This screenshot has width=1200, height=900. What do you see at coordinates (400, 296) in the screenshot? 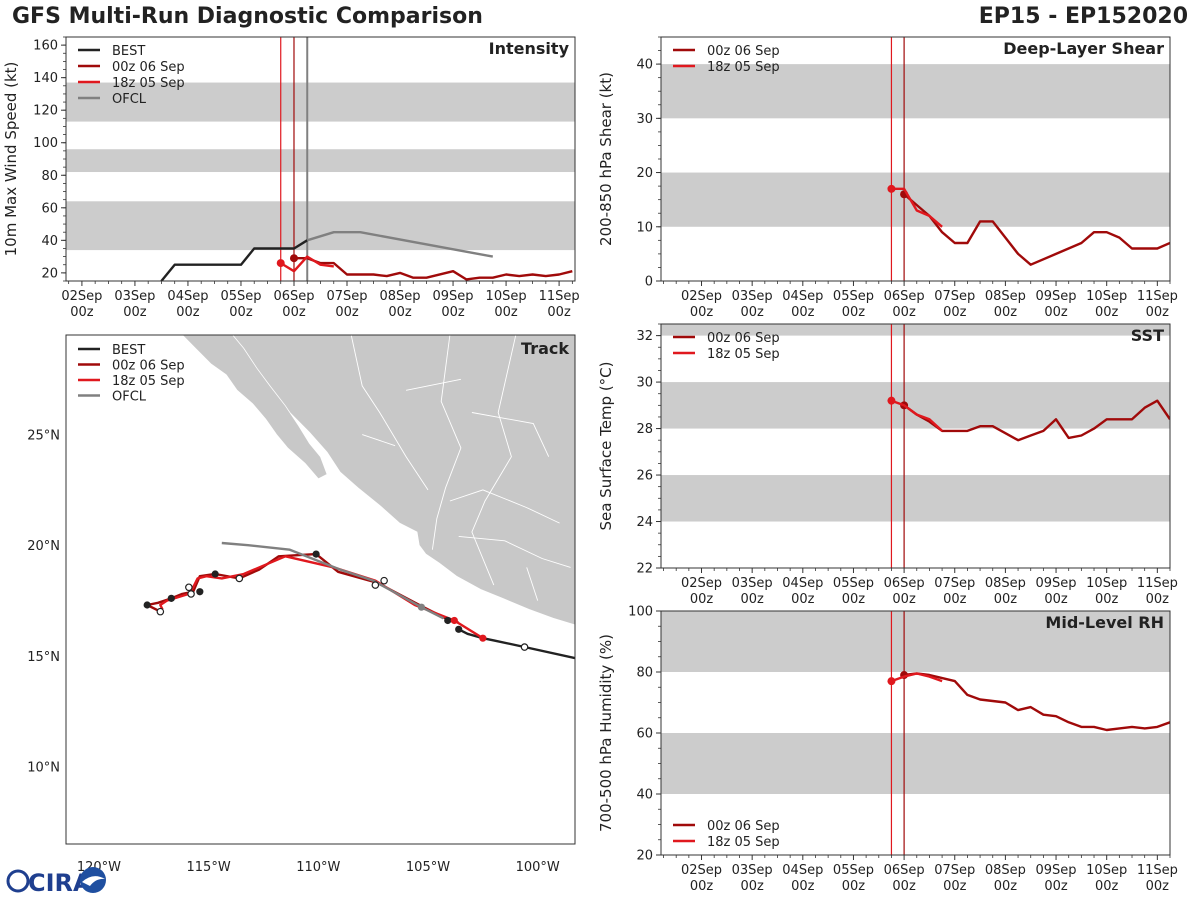
I see `intensity-xtick-label-date-6: 08Sep` at bounding box center [400, 296].